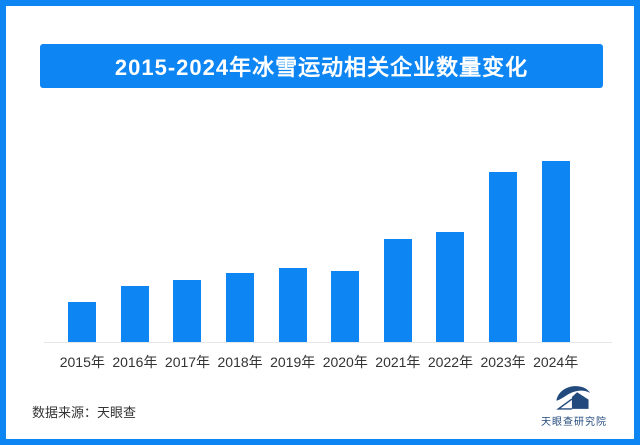 This screenshot has width=640, height=445. I want to click on x-axis-label: 2023年, so click(503, 362).